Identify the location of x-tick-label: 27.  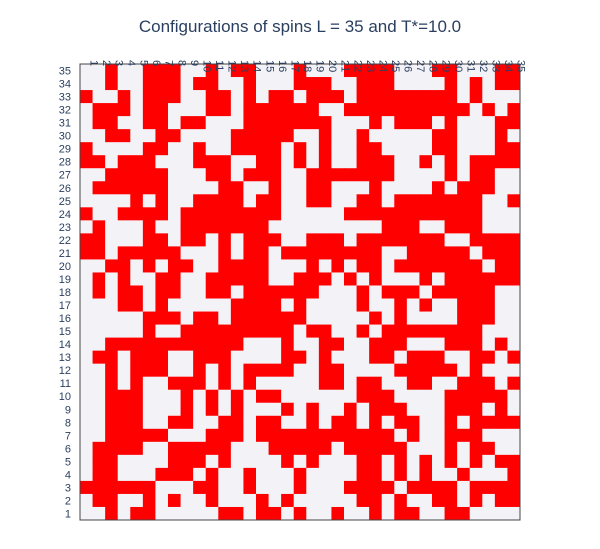
(420, 66).